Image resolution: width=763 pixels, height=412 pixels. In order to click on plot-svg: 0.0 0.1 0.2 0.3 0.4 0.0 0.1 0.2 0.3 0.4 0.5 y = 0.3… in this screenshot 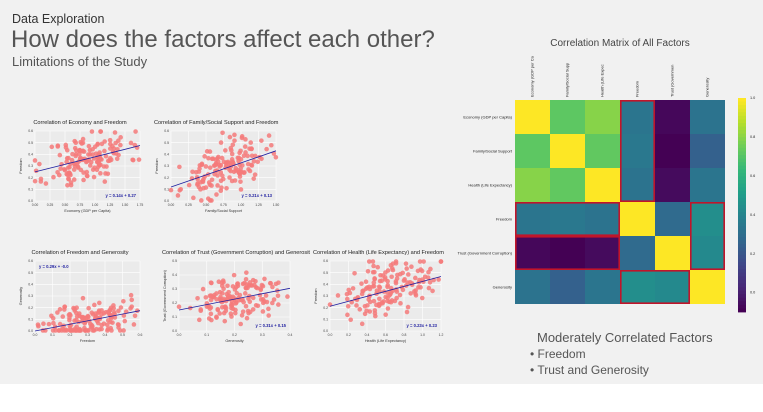, I will do `click(227, 301)`.